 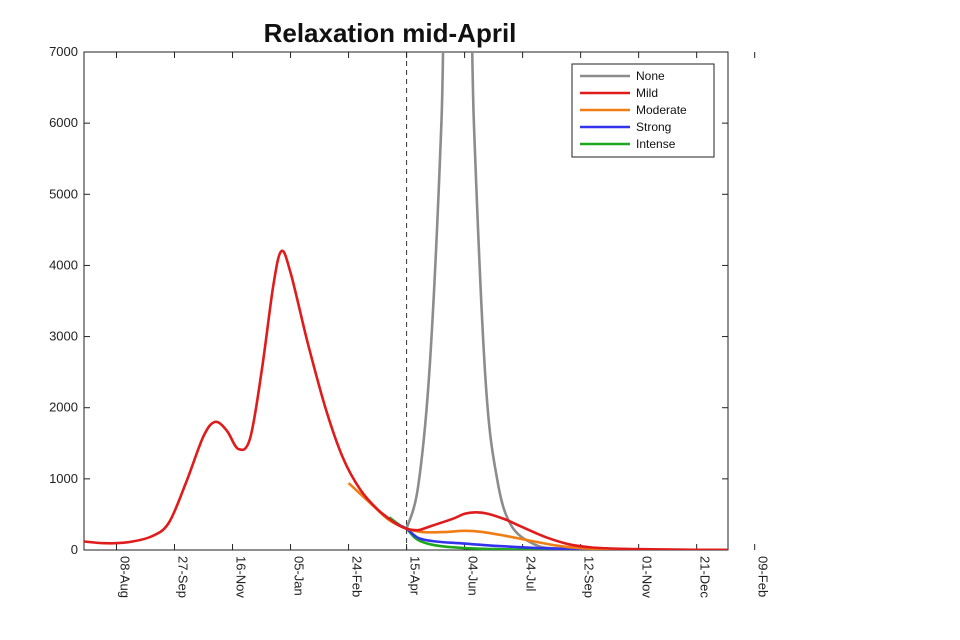 What do you see at coordinates (63, 478) in the screenshot?
I see `y-tick-label: 1000` at bounding box center [63, 478].